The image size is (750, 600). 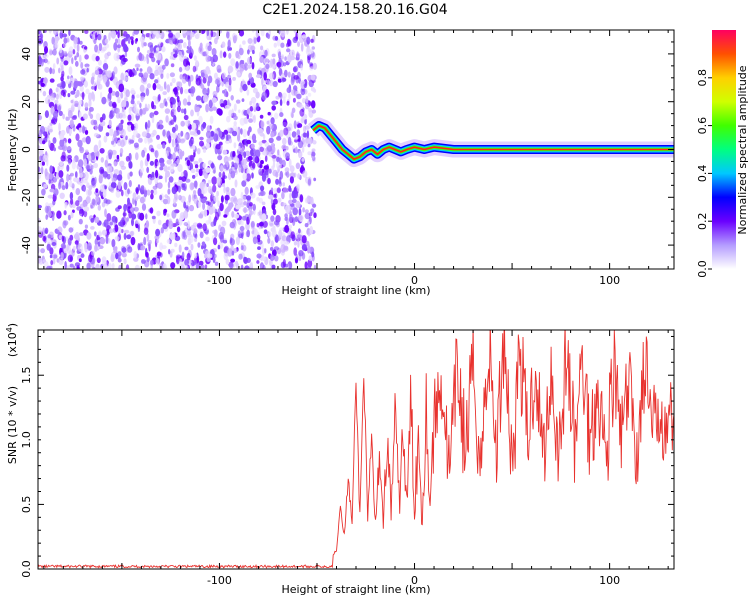 What do you see at coordinates (609, 580) in the screenshot?
I see `x-tick-label: 100` at bounding box center [609, 580].